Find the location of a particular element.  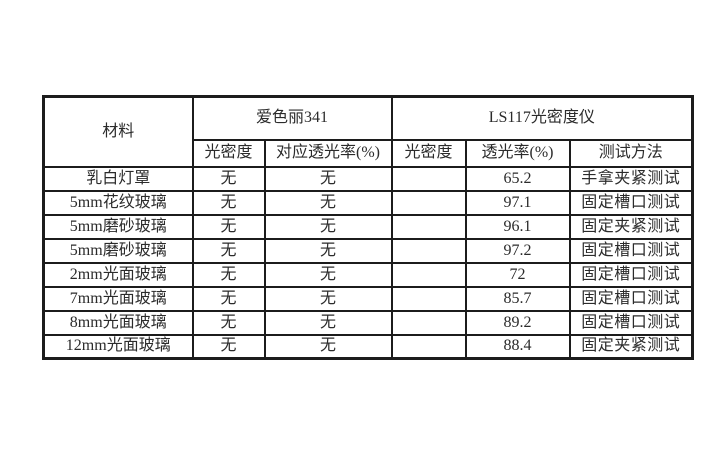

table-row: 2mm光面玻璃 无 无 72 固定槽口测试 is located at coordinates (368, 274).